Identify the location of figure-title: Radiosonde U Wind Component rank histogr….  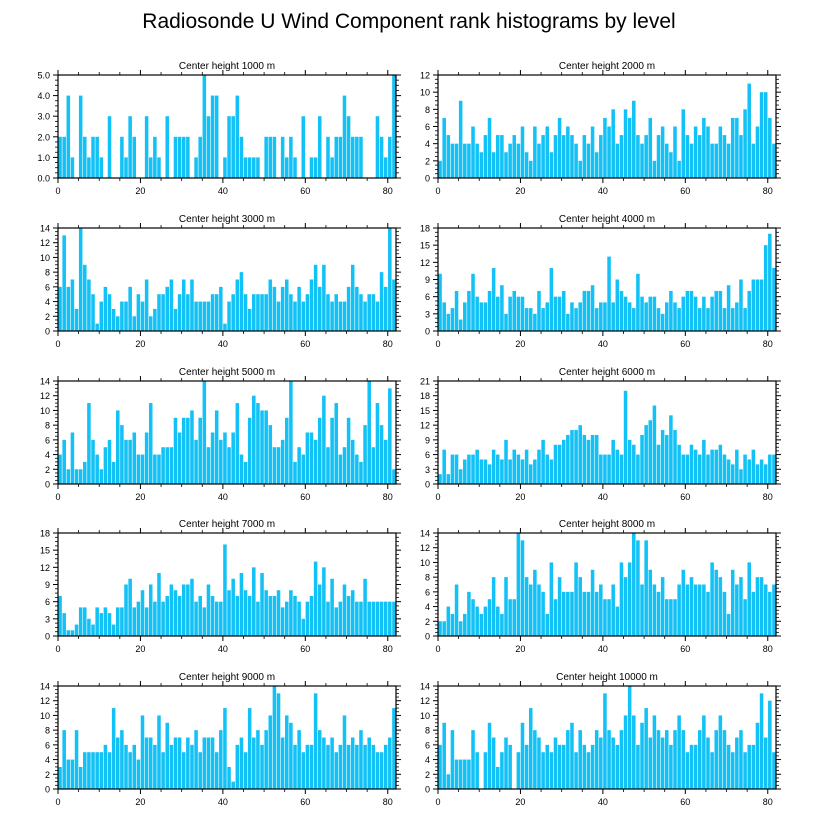
(409, 21).